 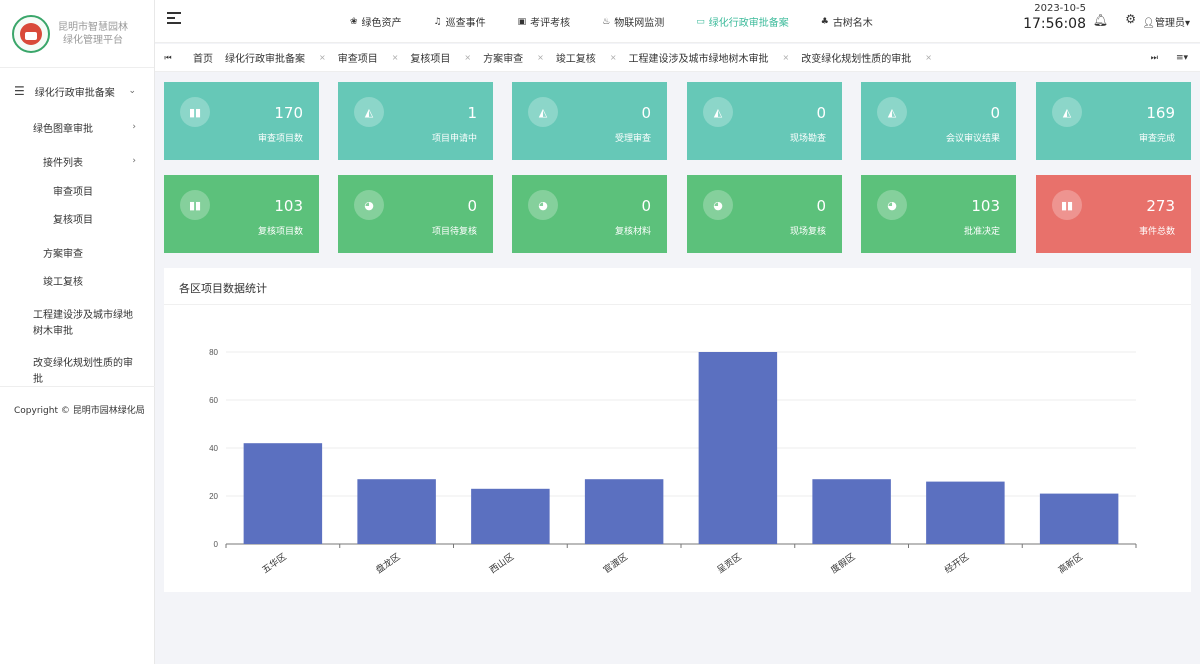 What do you see at coordinates (589, 214) in the screenshot?
I see `stat-card-recheck-materials: ◕ 0 复核材料` at bounding box center [589, 214].